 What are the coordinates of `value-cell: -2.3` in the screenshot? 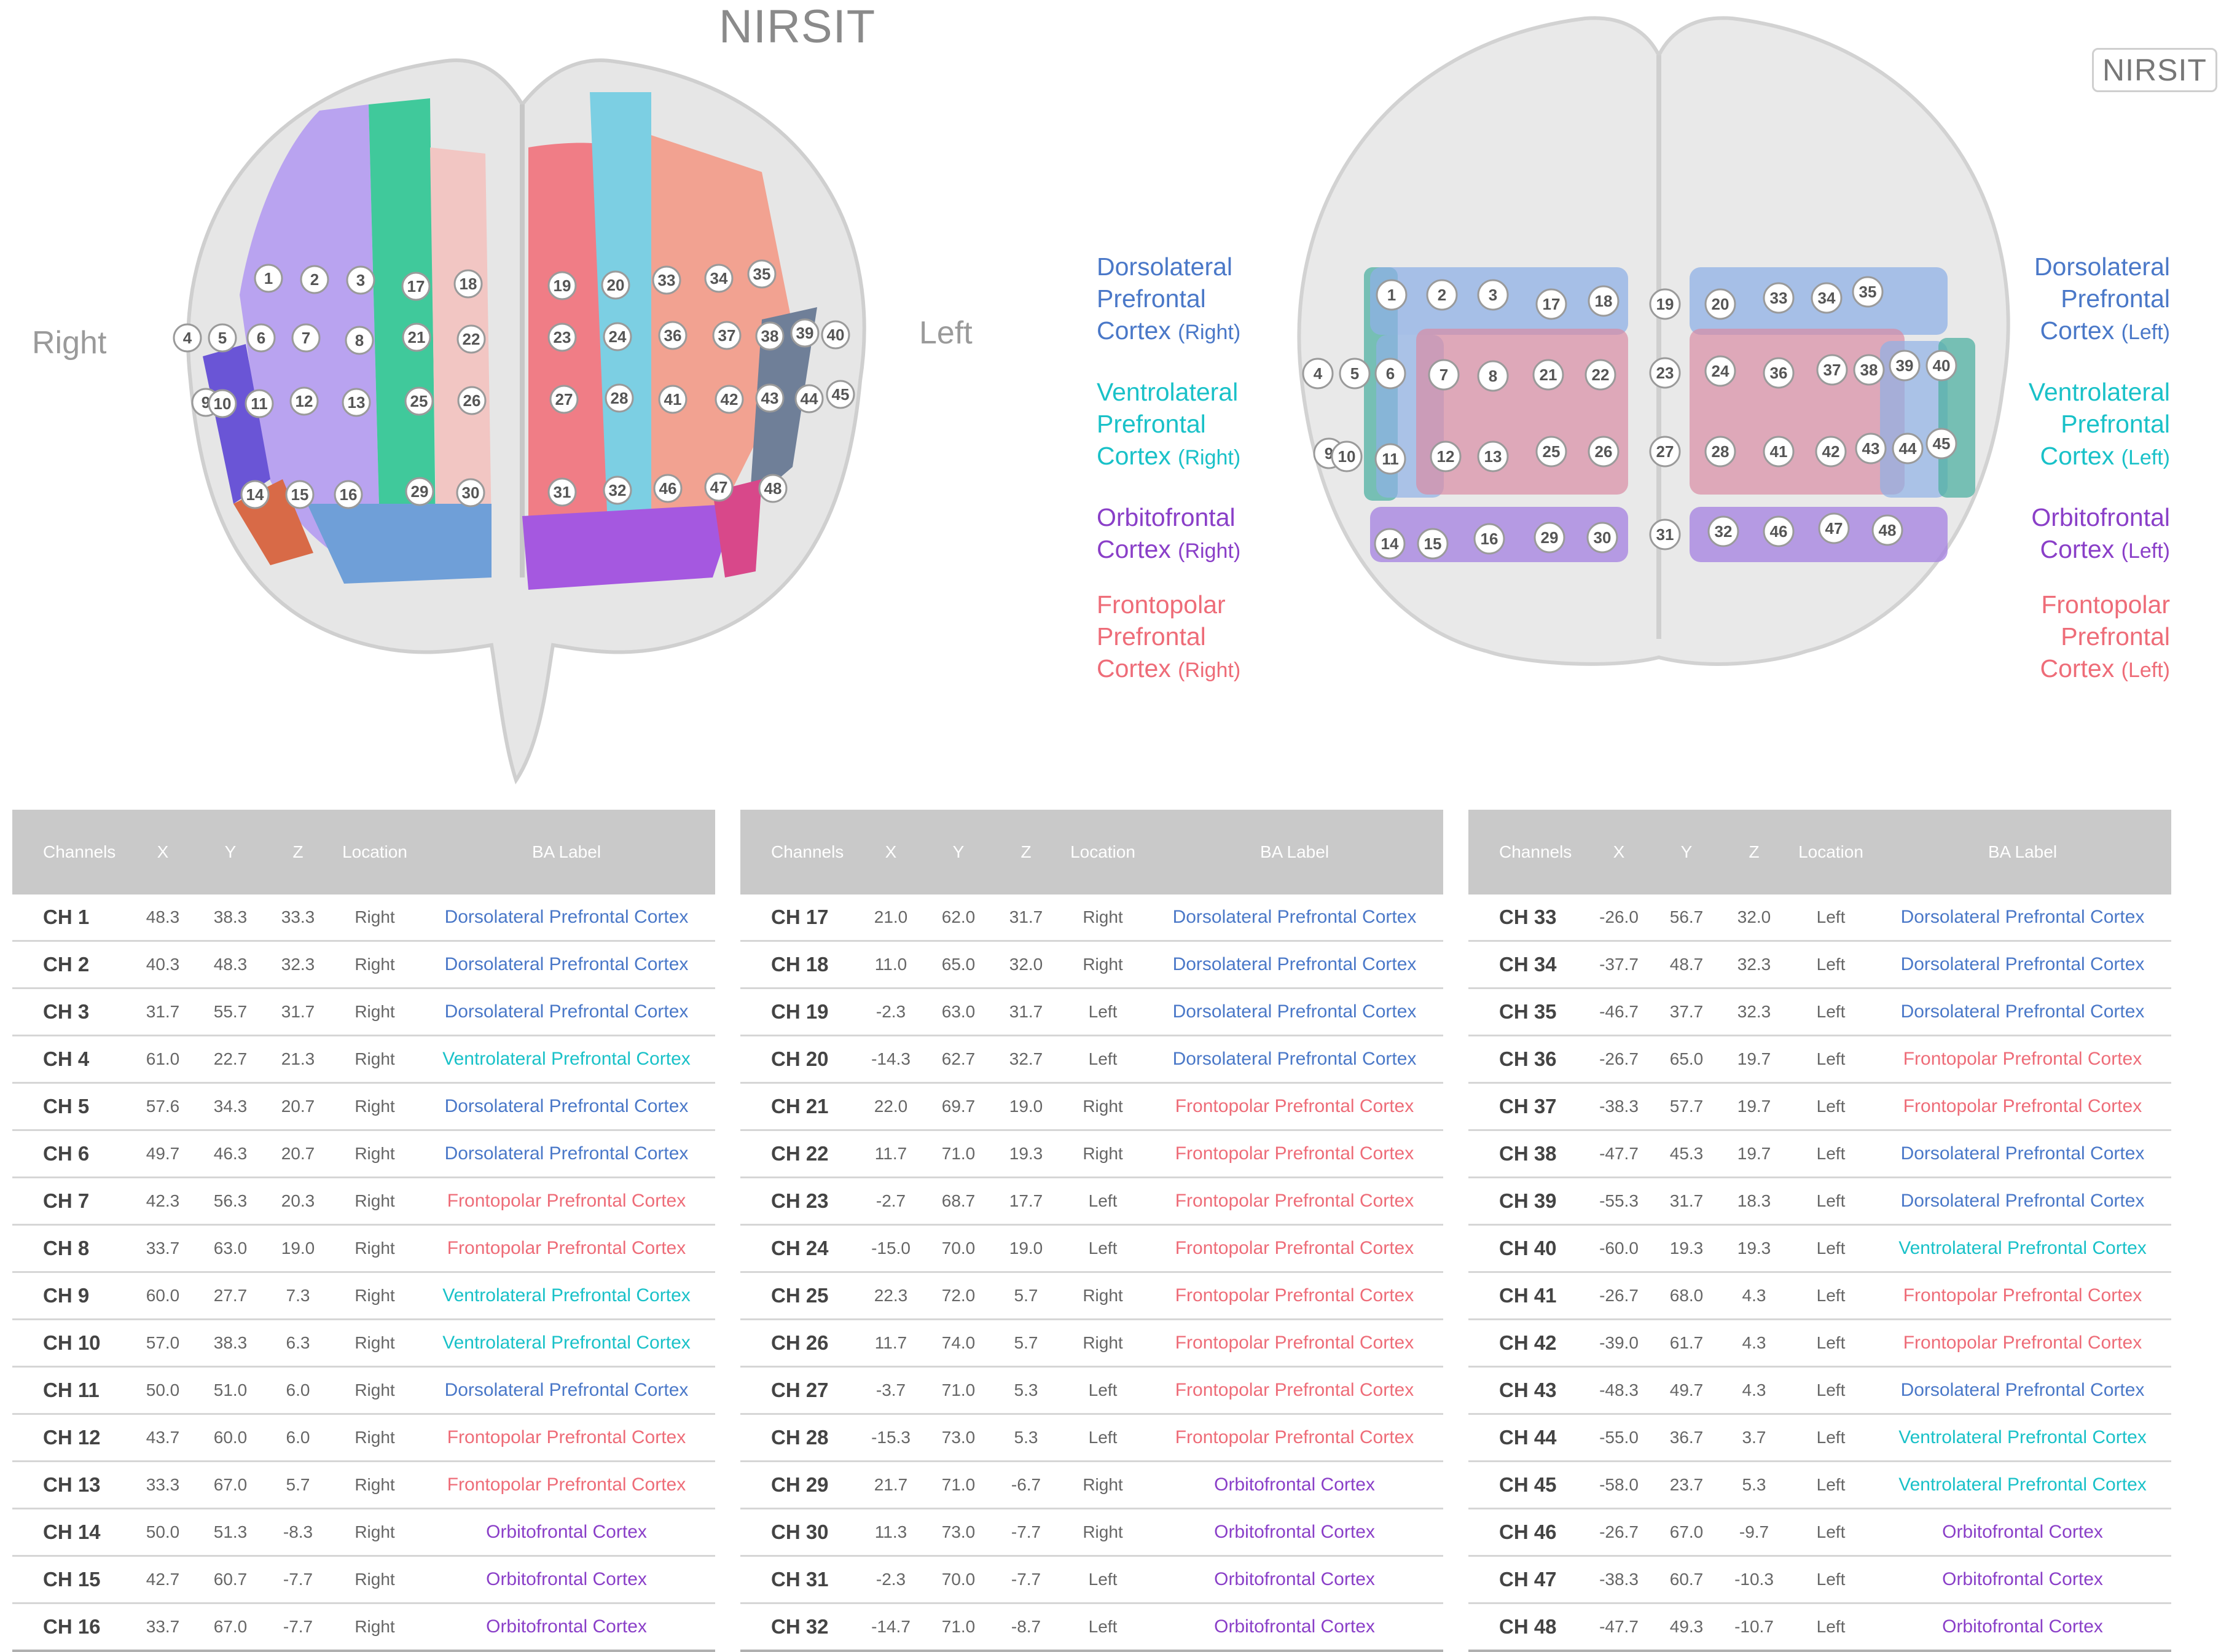 It's located at (890, 1579).